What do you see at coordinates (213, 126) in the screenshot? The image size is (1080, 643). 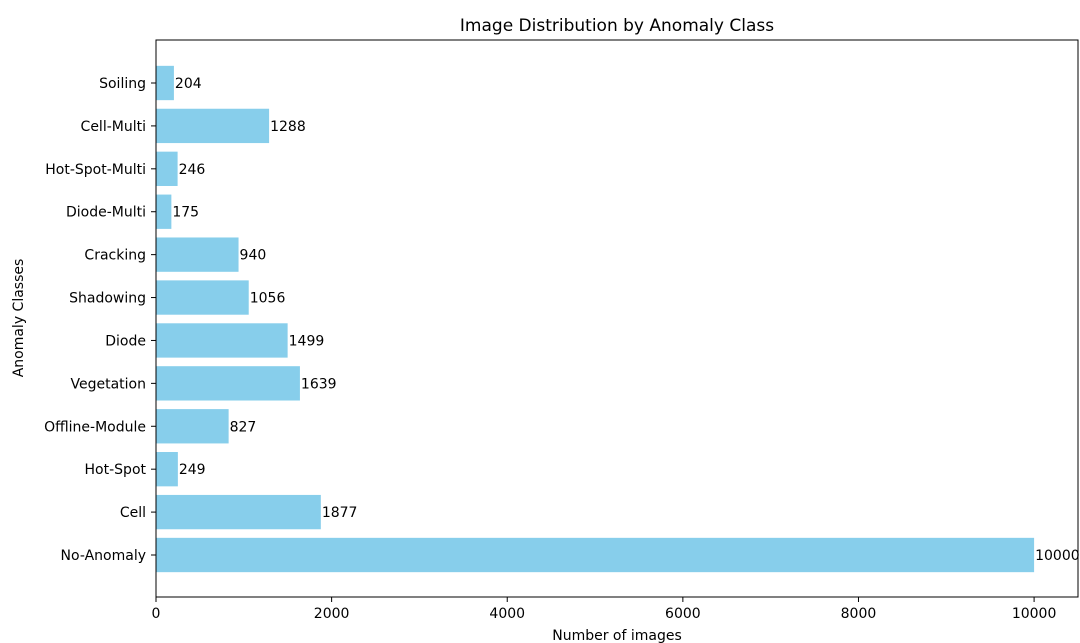 I see `bar-cell-multi` at bounding box center [213, 126].